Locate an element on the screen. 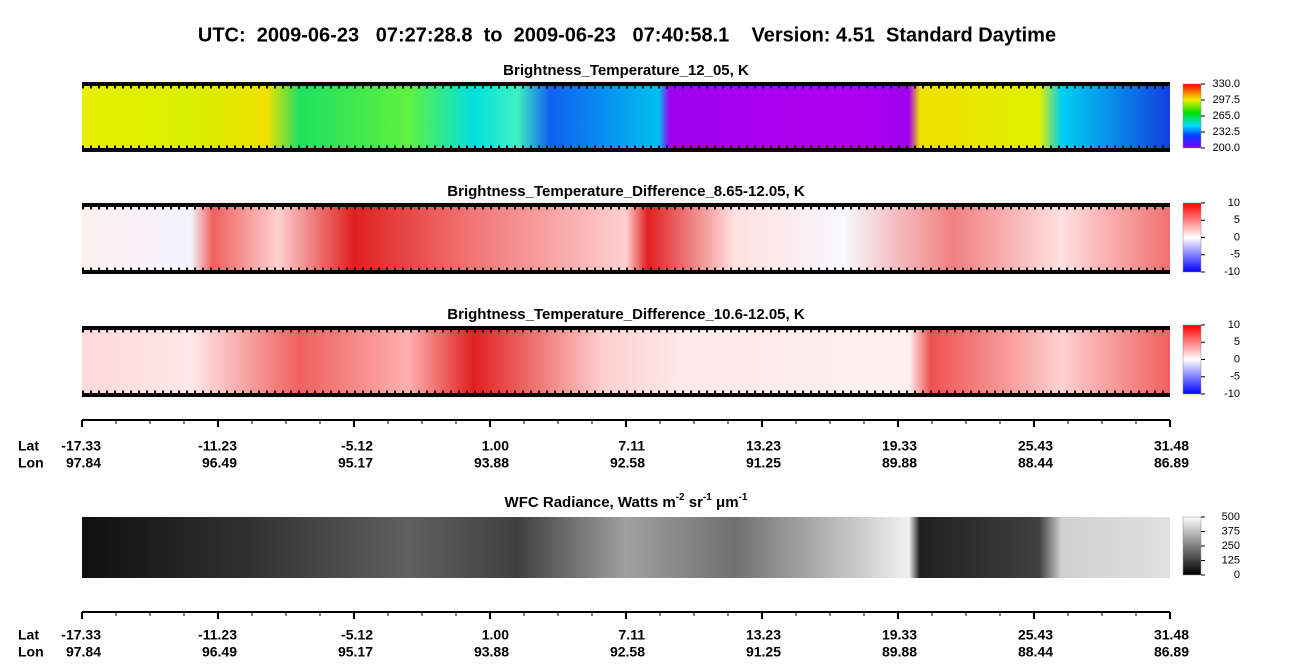  colorbar-label: 265.0 is located at coordinates (1226, 116).